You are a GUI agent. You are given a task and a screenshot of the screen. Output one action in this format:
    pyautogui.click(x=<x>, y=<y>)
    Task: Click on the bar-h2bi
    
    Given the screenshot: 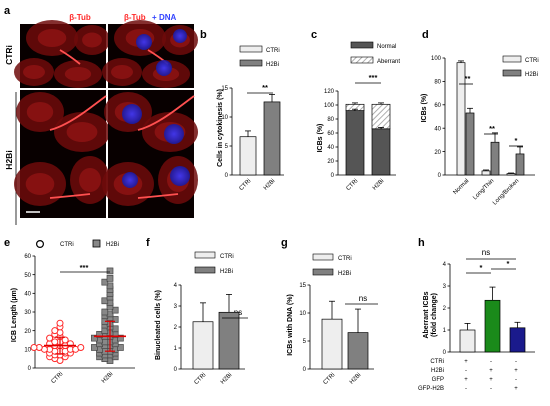 What is the action you would take?
    pyautogui.click(x=272, y=138)
    